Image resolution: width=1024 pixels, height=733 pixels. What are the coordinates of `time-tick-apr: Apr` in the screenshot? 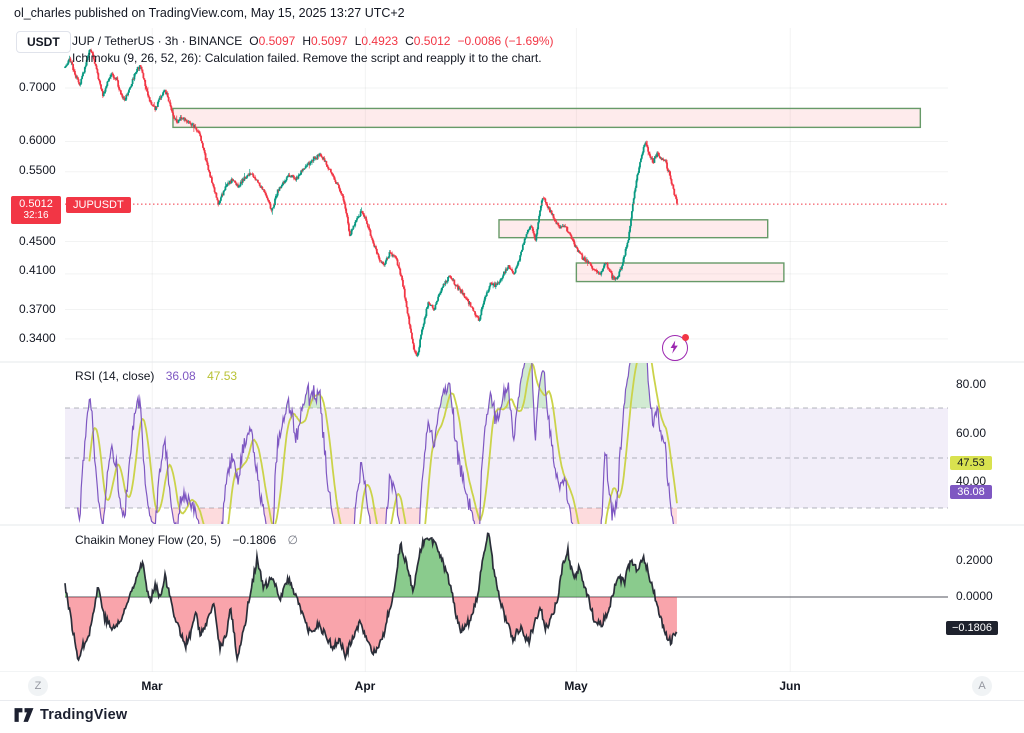 It's located at (365, 686).